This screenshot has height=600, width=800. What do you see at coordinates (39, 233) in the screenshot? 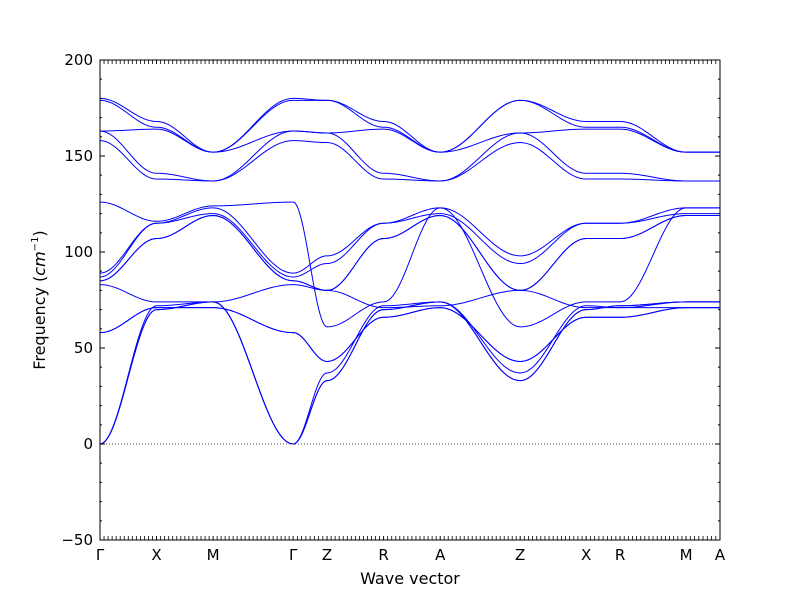
I see `y-axis-label-close: )` at bounding box center [39, 233].